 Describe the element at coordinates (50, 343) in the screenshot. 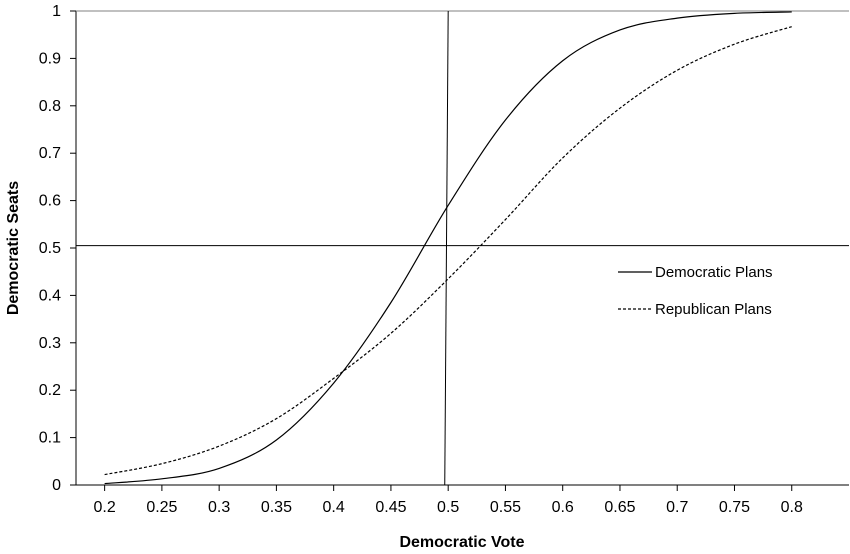

I see `y-tick-label: 0.3` at that location.